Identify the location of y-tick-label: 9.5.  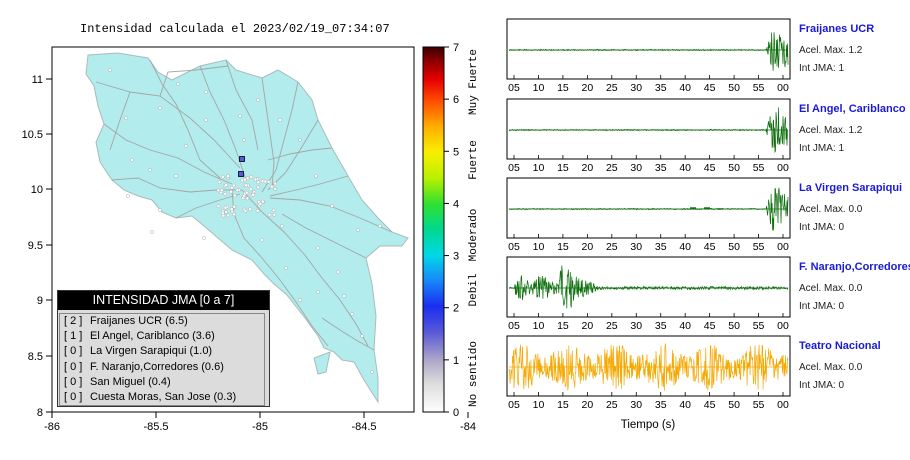
(35, 246).